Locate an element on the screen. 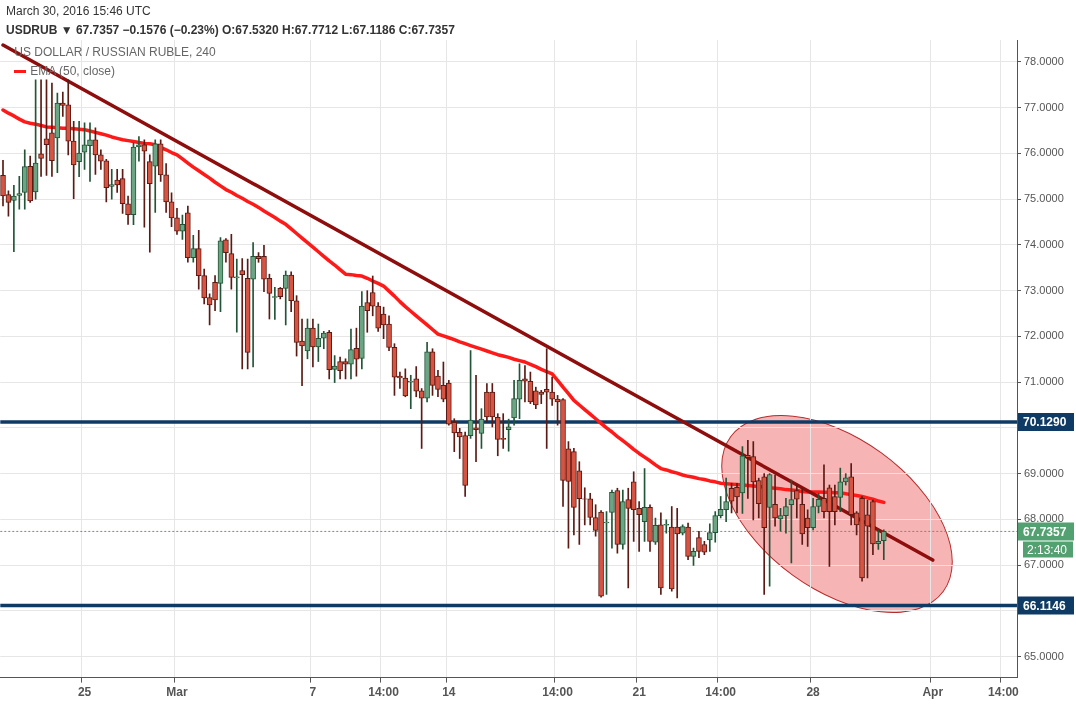 The width and height of the screenshot is (1076, 707). y-tick-label: 76.0000 is located at coordinates (1044, 152).